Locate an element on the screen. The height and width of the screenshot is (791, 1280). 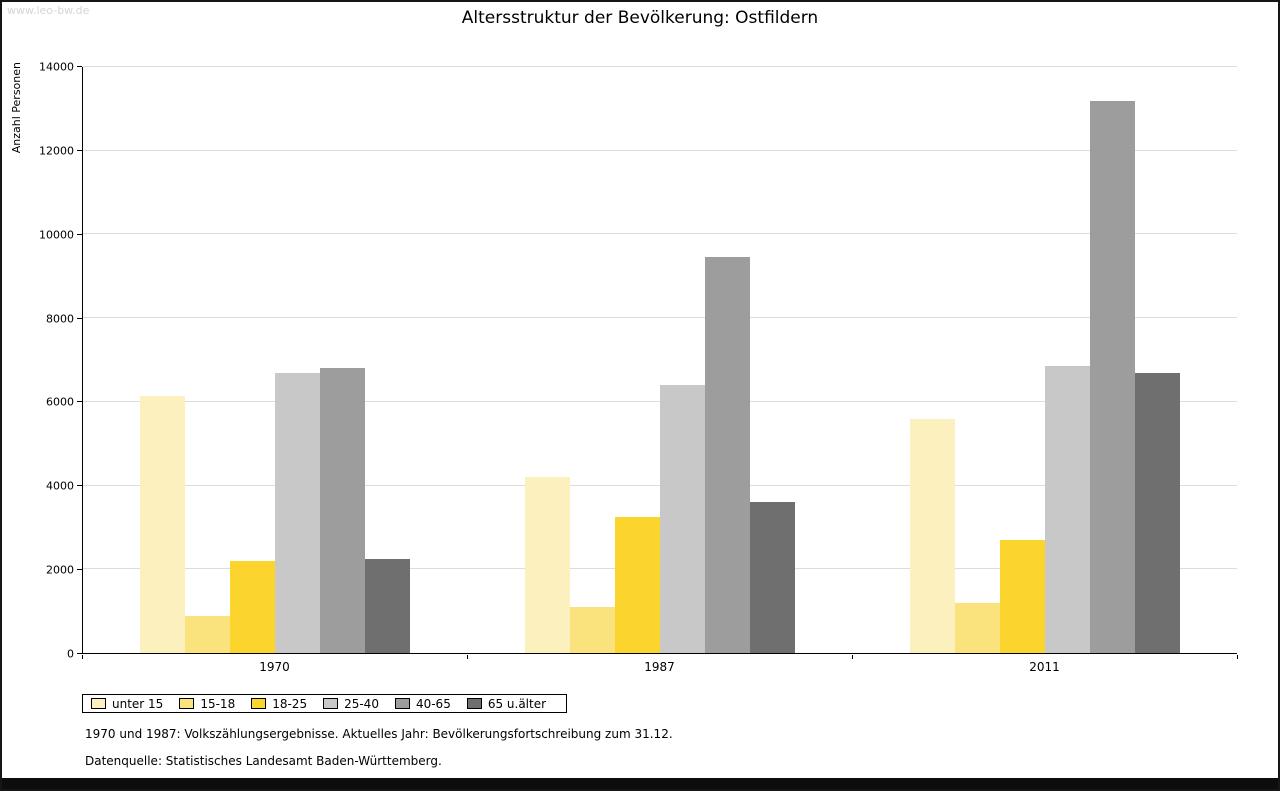
legend-item-unter-15: unter 15 is located at coordinates (131, 704).